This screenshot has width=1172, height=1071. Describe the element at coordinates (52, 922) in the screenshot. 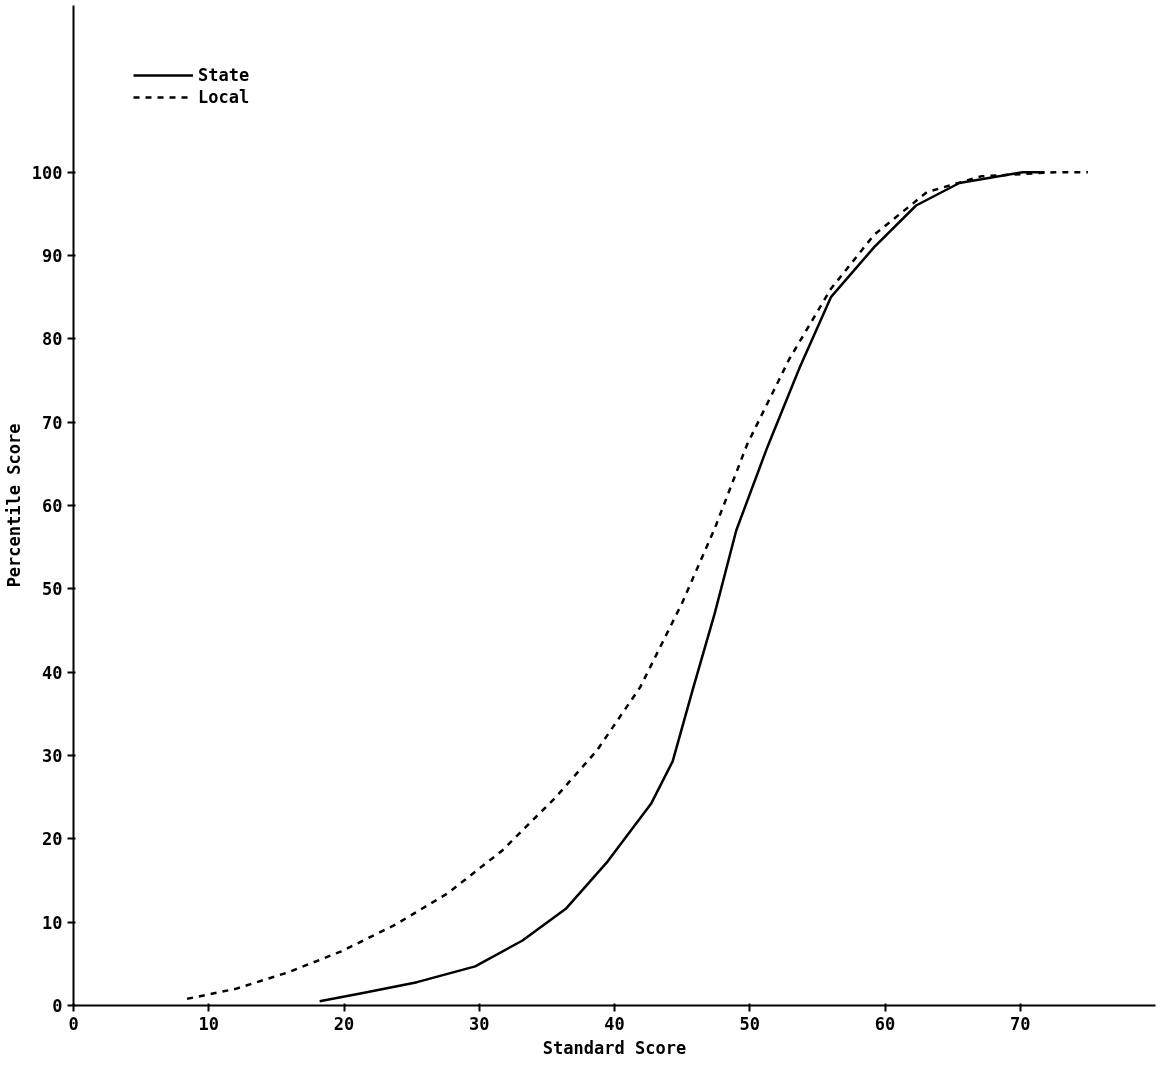

I see `y-tick-label: 10` at that location.